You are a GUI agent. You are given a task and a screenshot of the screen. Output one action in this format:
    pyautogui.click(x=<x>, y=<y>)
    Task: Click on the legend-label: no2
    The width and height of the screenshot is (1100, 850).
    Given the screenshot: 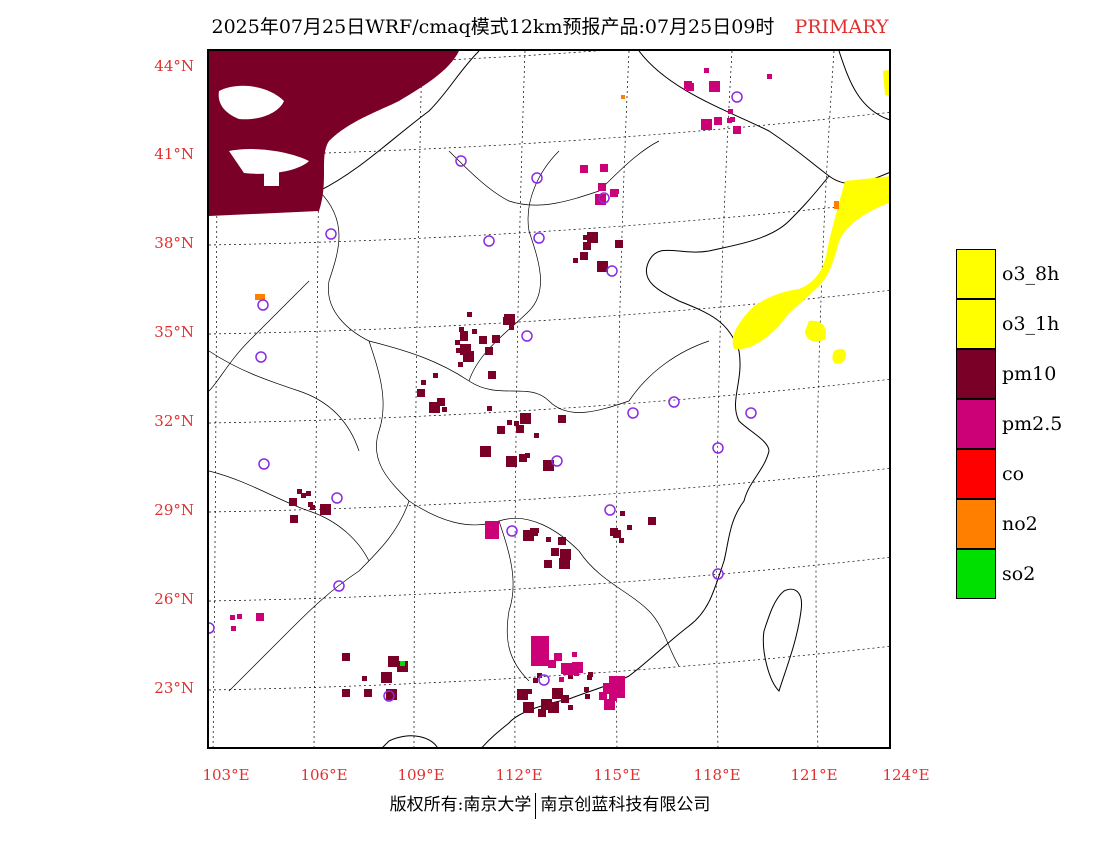 What is the action you would take?
    pyautogui.click(x=1020, y=524)
    